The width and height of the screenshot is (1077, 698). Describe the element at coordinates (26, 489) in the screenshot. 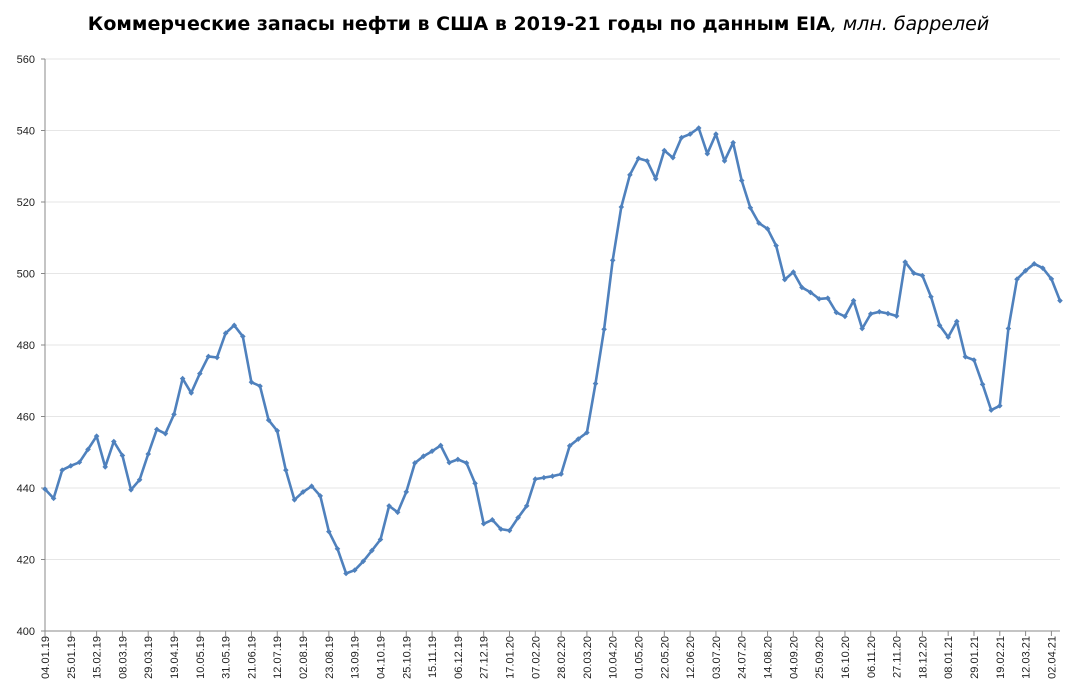

I see `y-tick-label: 440` at that location.